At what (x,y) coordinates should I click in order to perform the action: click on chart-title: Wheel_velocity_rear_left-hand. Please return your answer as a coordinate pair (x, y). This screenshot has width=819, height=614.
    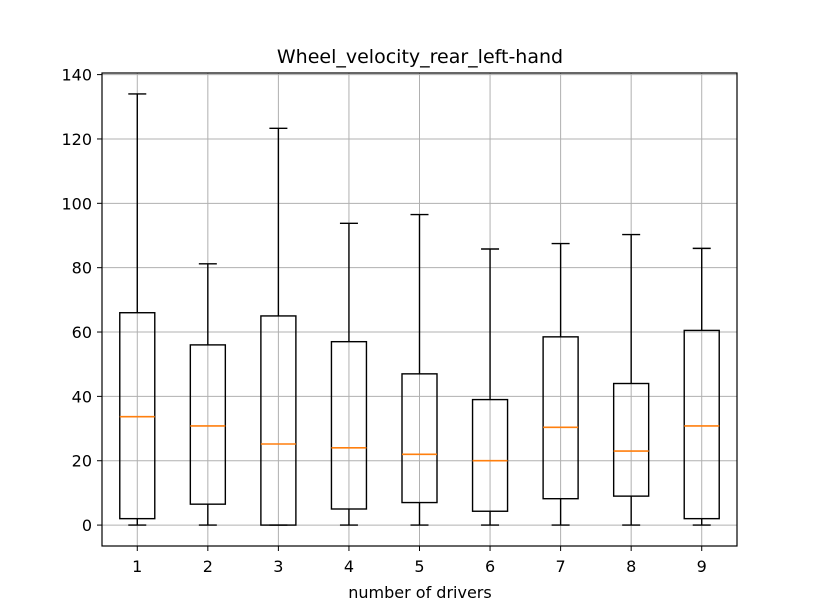
    Looking at the image, I should click on (420, 57).